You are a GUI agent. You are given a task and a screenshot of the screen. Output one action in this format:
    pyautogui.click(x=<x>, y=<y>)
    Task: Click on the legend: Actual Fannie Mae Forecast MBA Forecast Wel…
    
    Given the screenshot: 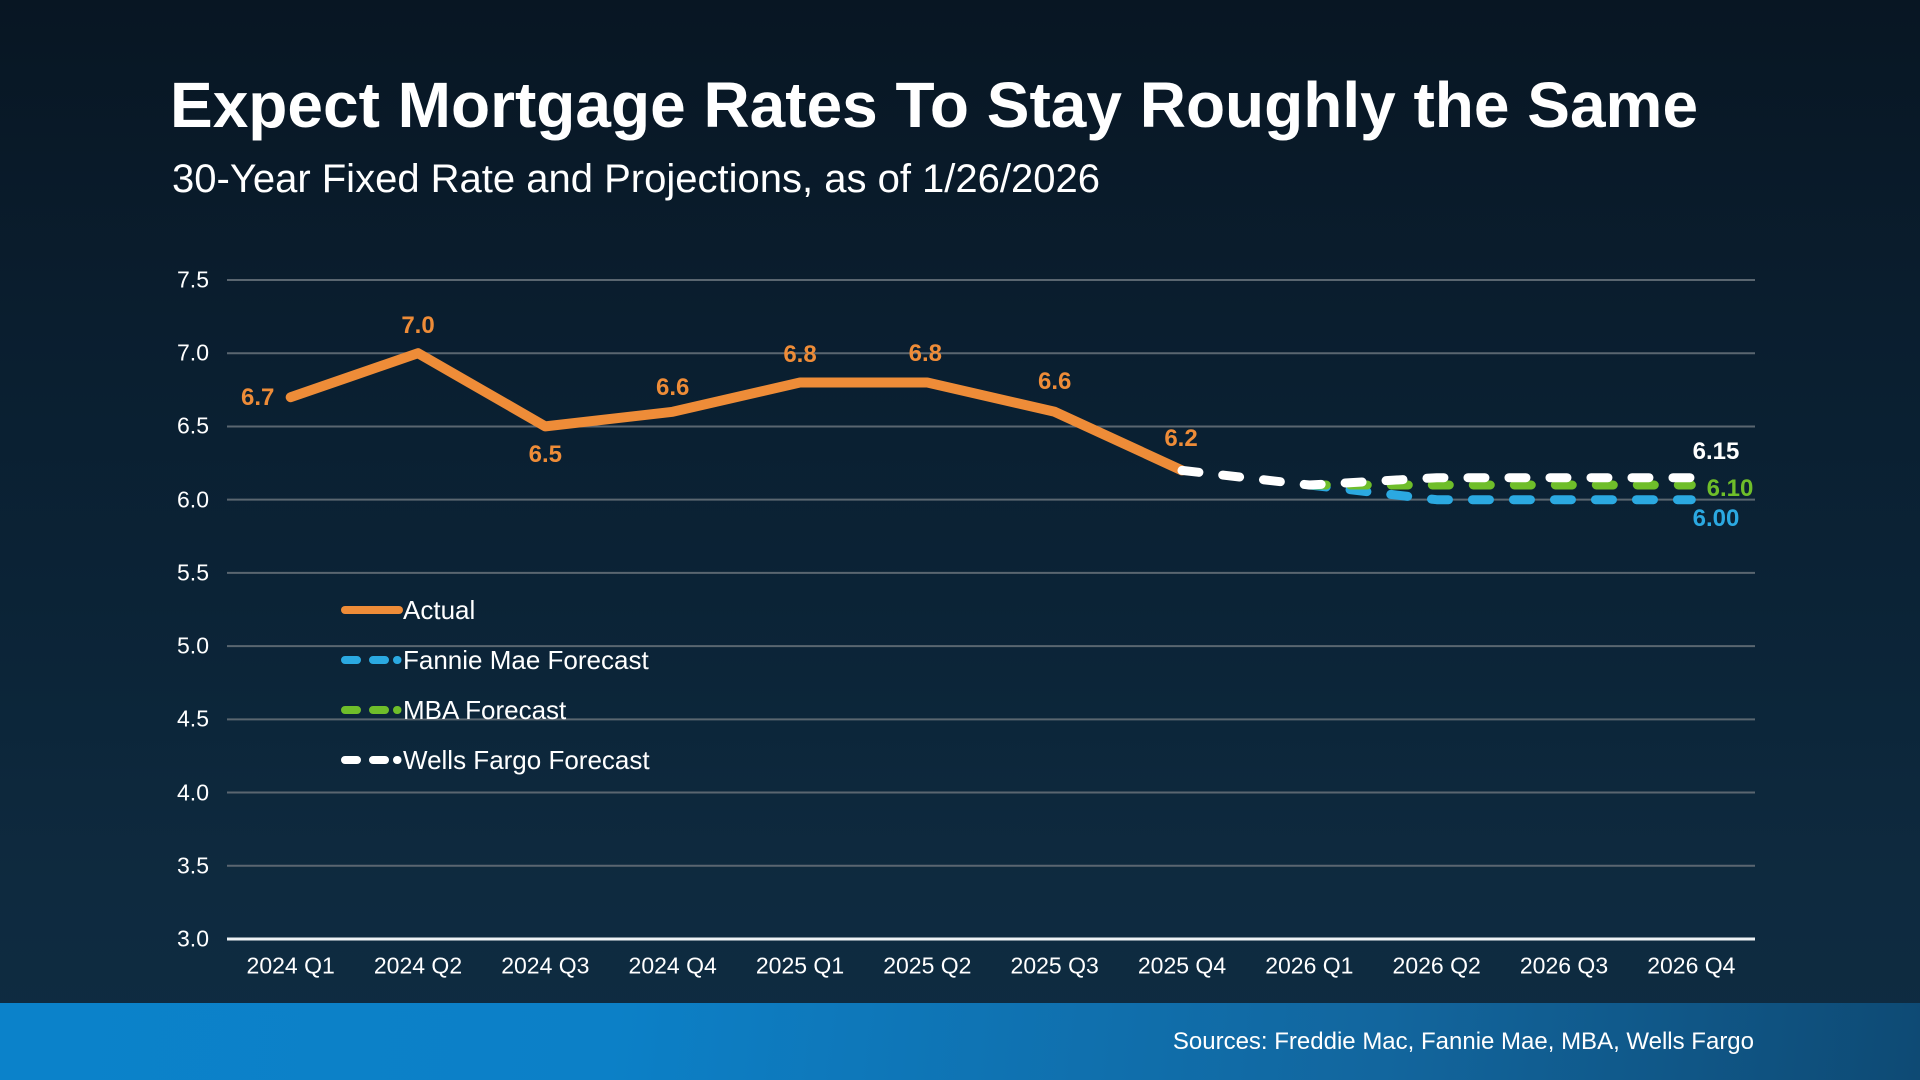 What is the action you would take?
    pyautogui.click(x=495, y=685)
    